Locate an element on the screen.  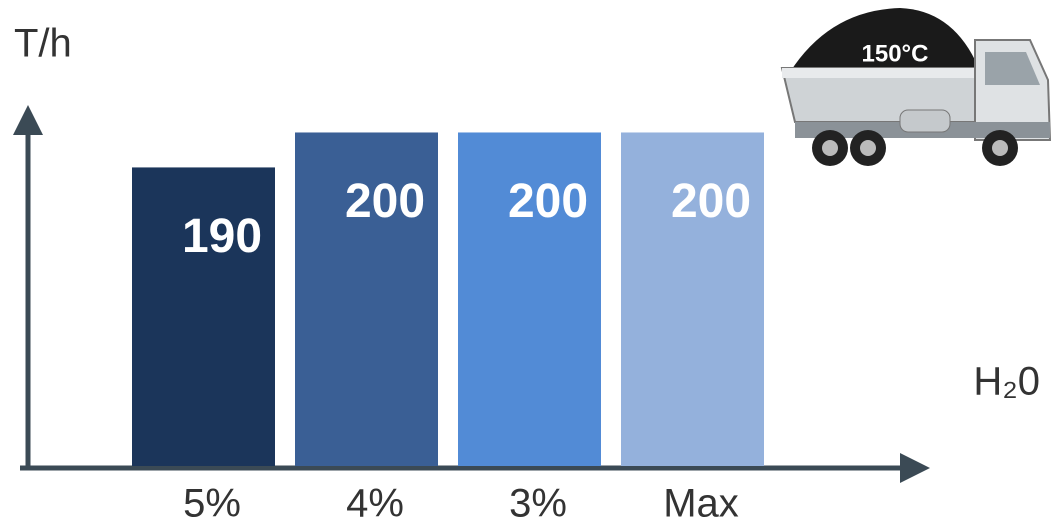
truck: 150°C is located at coordinates (916, 87).